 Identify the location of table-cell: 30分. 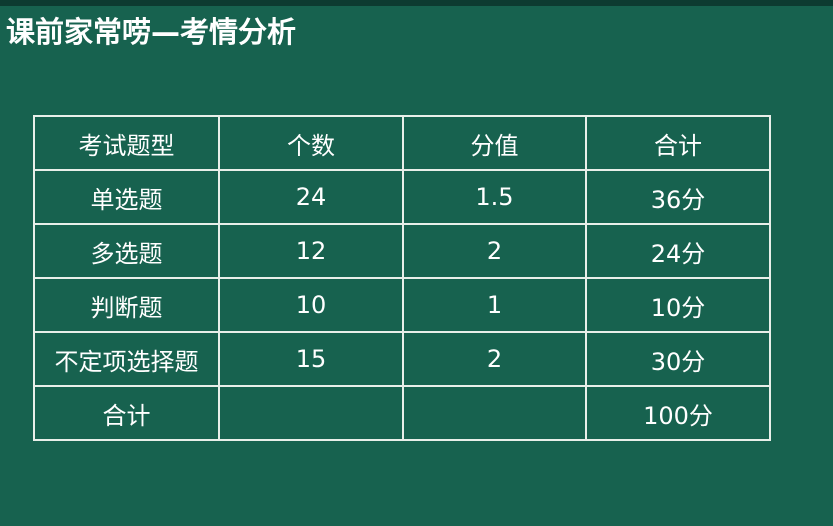
(678, 359).